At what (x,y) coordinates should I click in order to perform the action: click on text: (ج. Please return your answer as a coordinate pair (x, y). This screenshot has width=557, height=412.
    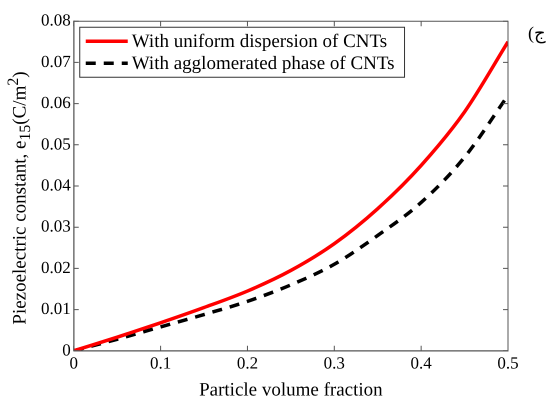
    Looking at the image, I should click on (537, 33).